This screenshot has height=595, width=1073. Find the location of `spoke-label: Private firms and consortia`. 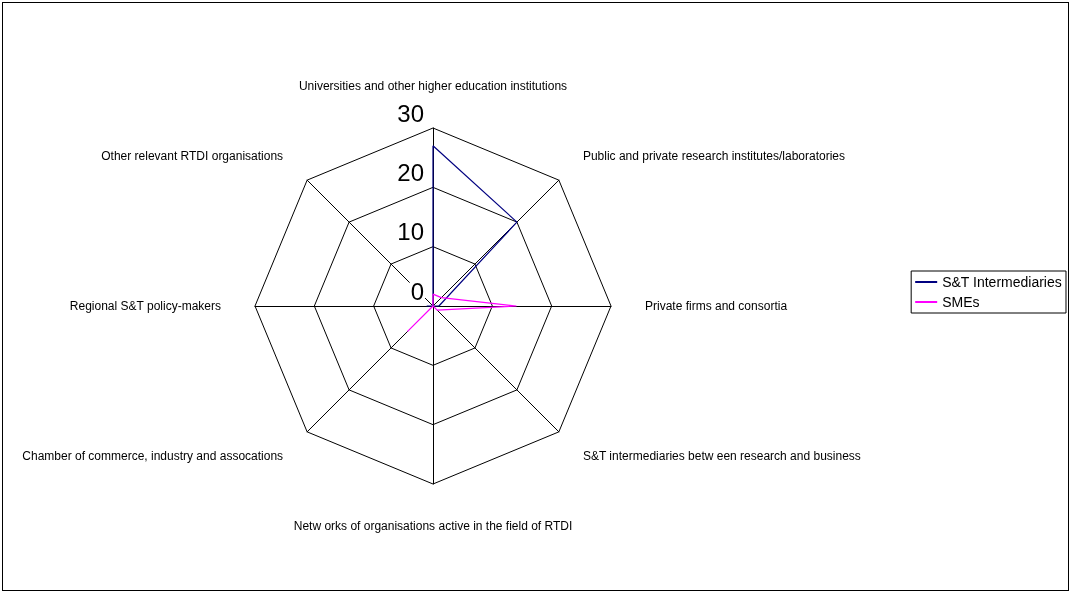

spoke-label: Private firms and consortia is located at coordinates (716, 306).